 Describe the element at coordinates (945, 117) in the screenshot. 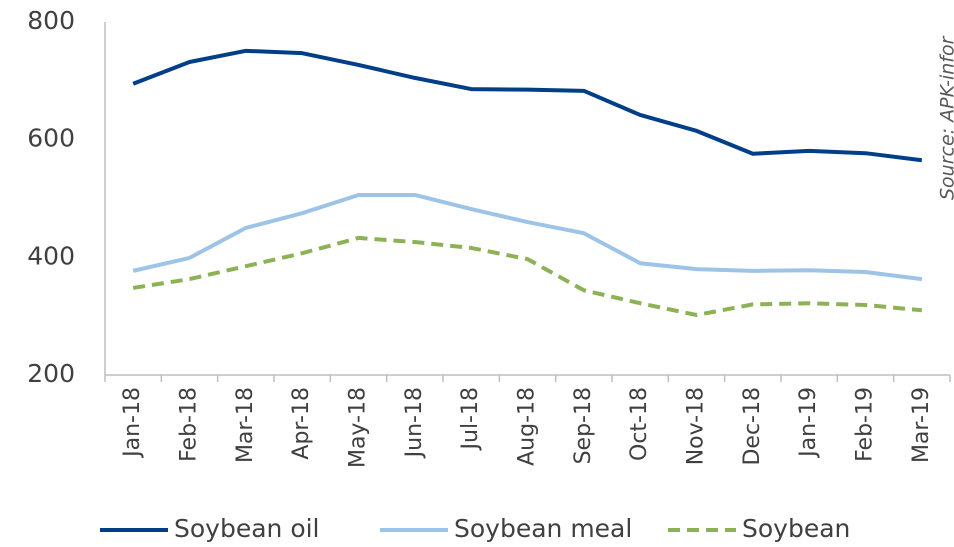

I see `source-note: Source: APK-infor` at that location.